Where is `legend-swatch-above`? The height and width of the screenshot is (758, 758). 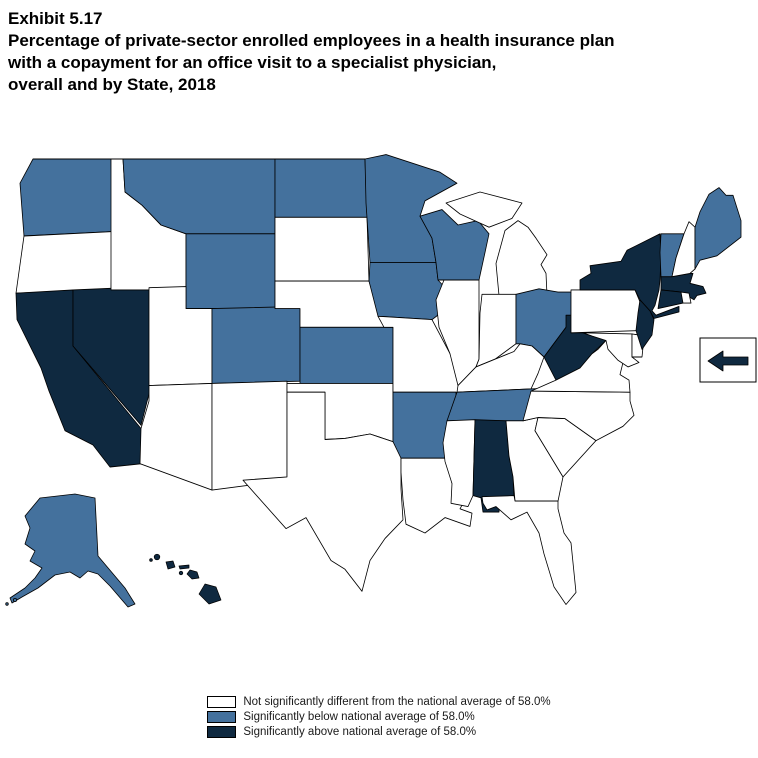 legend-swatch-above is located at coordinates (222, 732).